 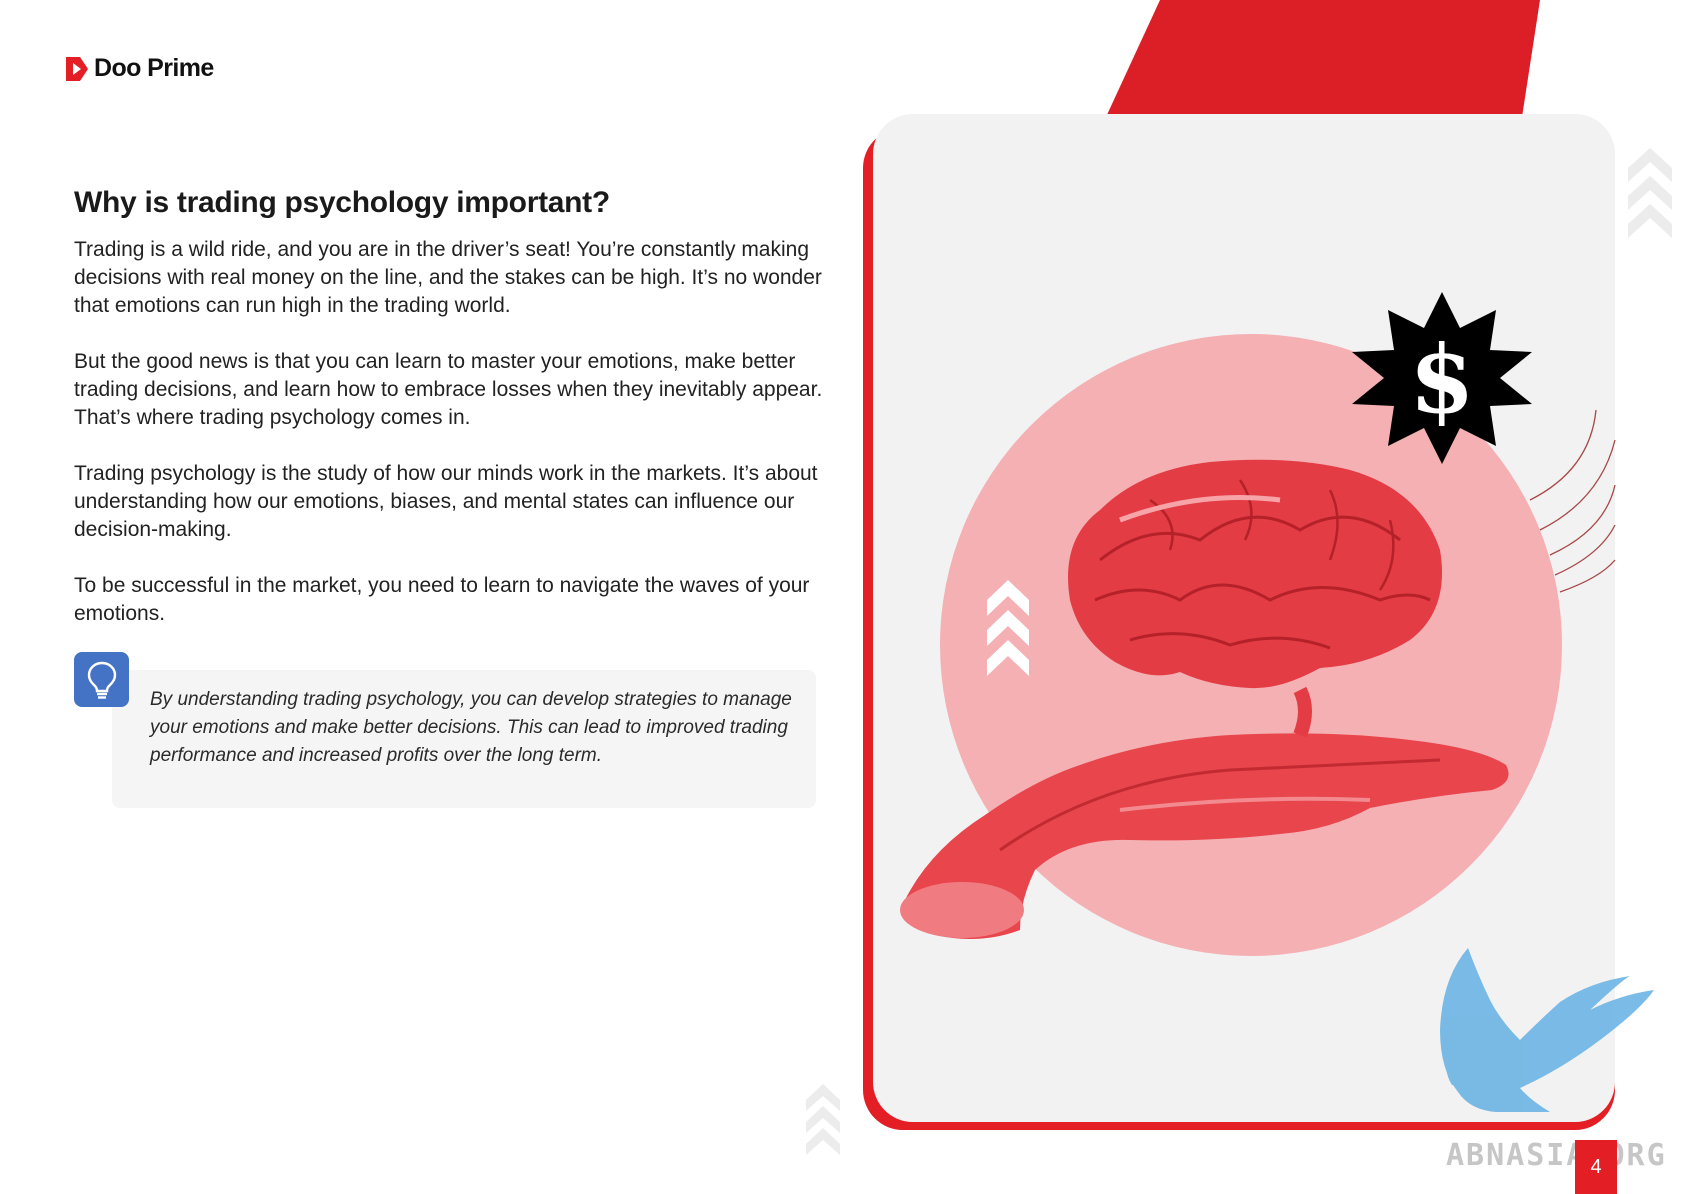 What do you see at coordinates (1255, 598) in the screenshot?
I see `brain-illustration` at bounding box center [1255, 598].